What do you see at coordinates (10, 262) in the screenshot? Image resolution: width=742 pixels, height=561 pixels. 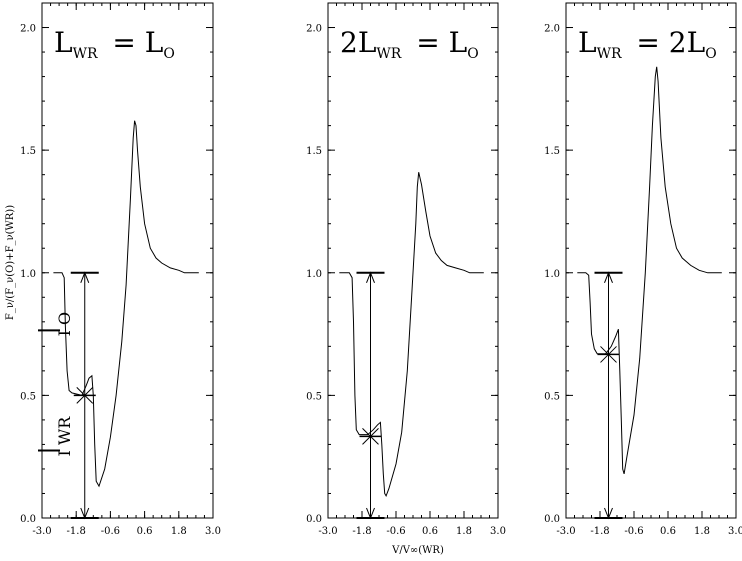 I see `y-axis-label: F_ν/(F_ν(O)+F_ν(WR))` at bounding box center [10, 262].